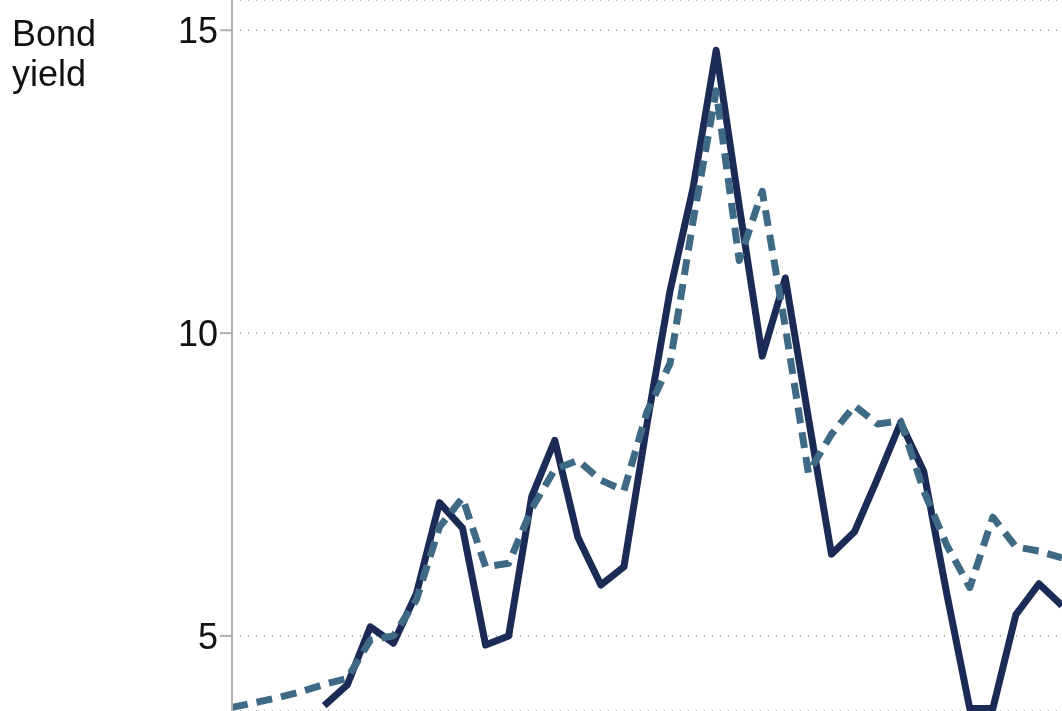  What do you see at coordinates (55, 53) in the screenshot?
I see `y-axis-title: Bond yield` at bounding box center [55, 53].